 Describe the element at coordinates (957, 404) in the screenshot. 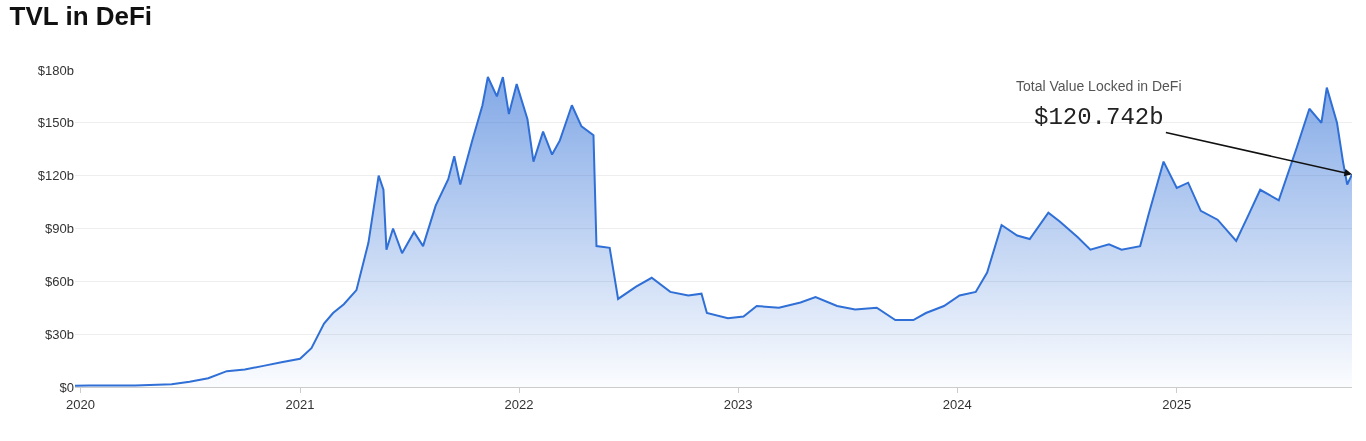

I see `x-tick-label: 2024` at that location.